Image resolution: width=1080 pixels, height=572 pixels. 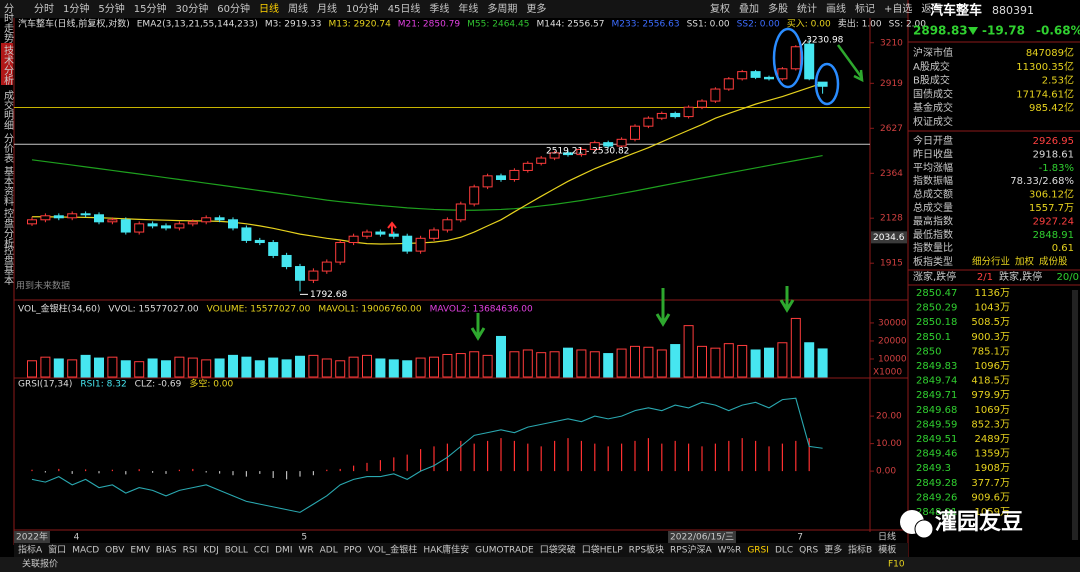 What do you see at coordinates (439, 8) in the screenshot?
I see `period-button: 季线` at bounding box center [439, 8].